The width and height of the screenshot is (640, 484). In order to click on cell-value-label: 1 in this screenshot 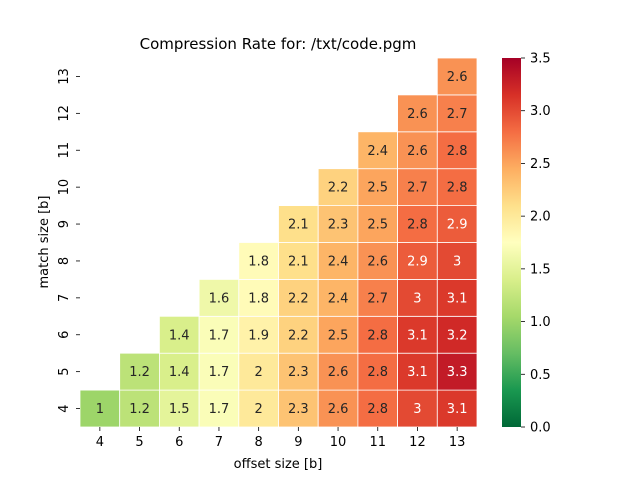, I will do `click(100, 409)`.